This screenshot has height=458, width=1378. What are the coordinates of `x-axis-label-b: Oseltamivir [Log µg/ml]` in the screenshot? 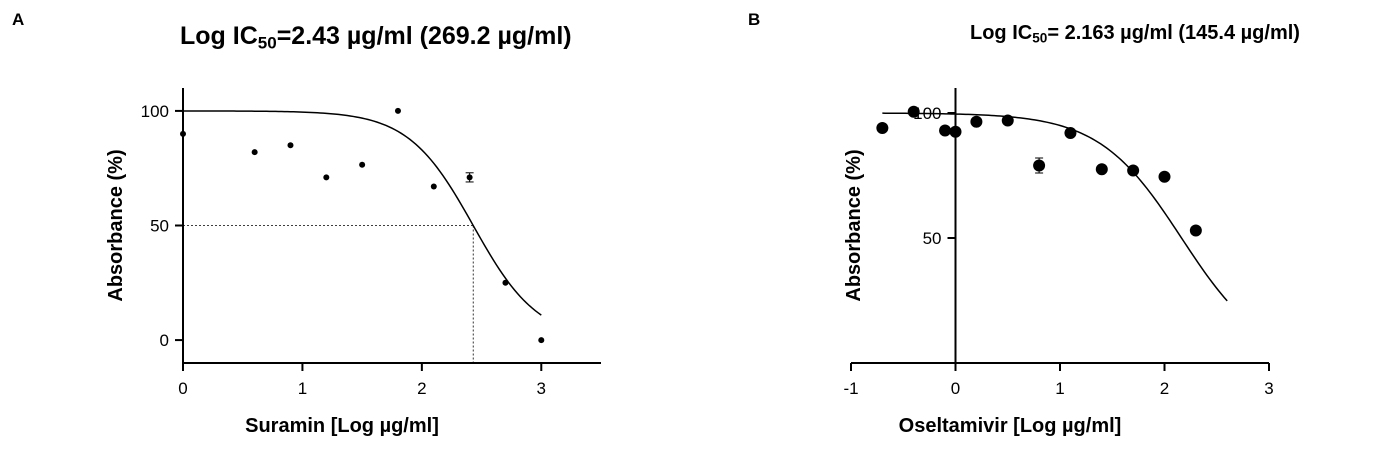 It's located at (1010, 426).